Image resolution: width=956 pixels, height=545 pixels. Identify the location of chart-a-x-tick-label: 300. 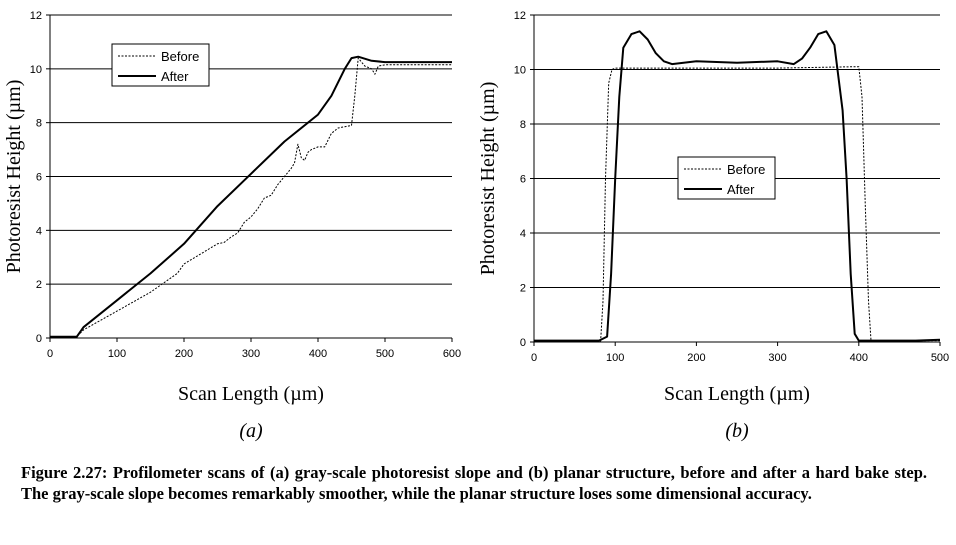
(251, 354).